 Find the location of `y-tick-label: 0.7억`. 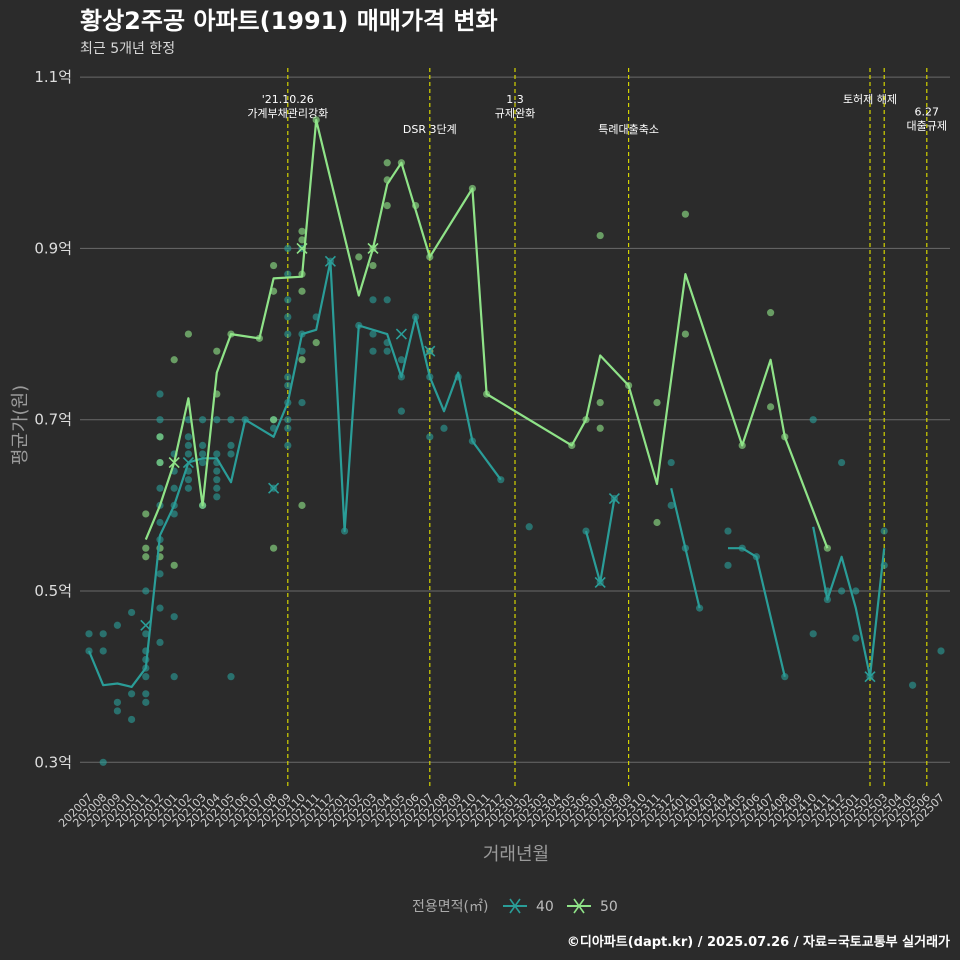

y-tick-label: 0.7억 is located at coordinates (53, 420).